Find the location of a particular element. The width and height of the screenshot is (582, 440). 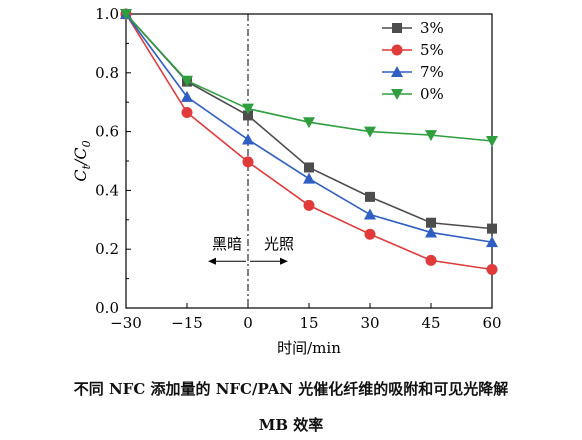

x-tick-label: −30 is located at coordinates (126, 323).